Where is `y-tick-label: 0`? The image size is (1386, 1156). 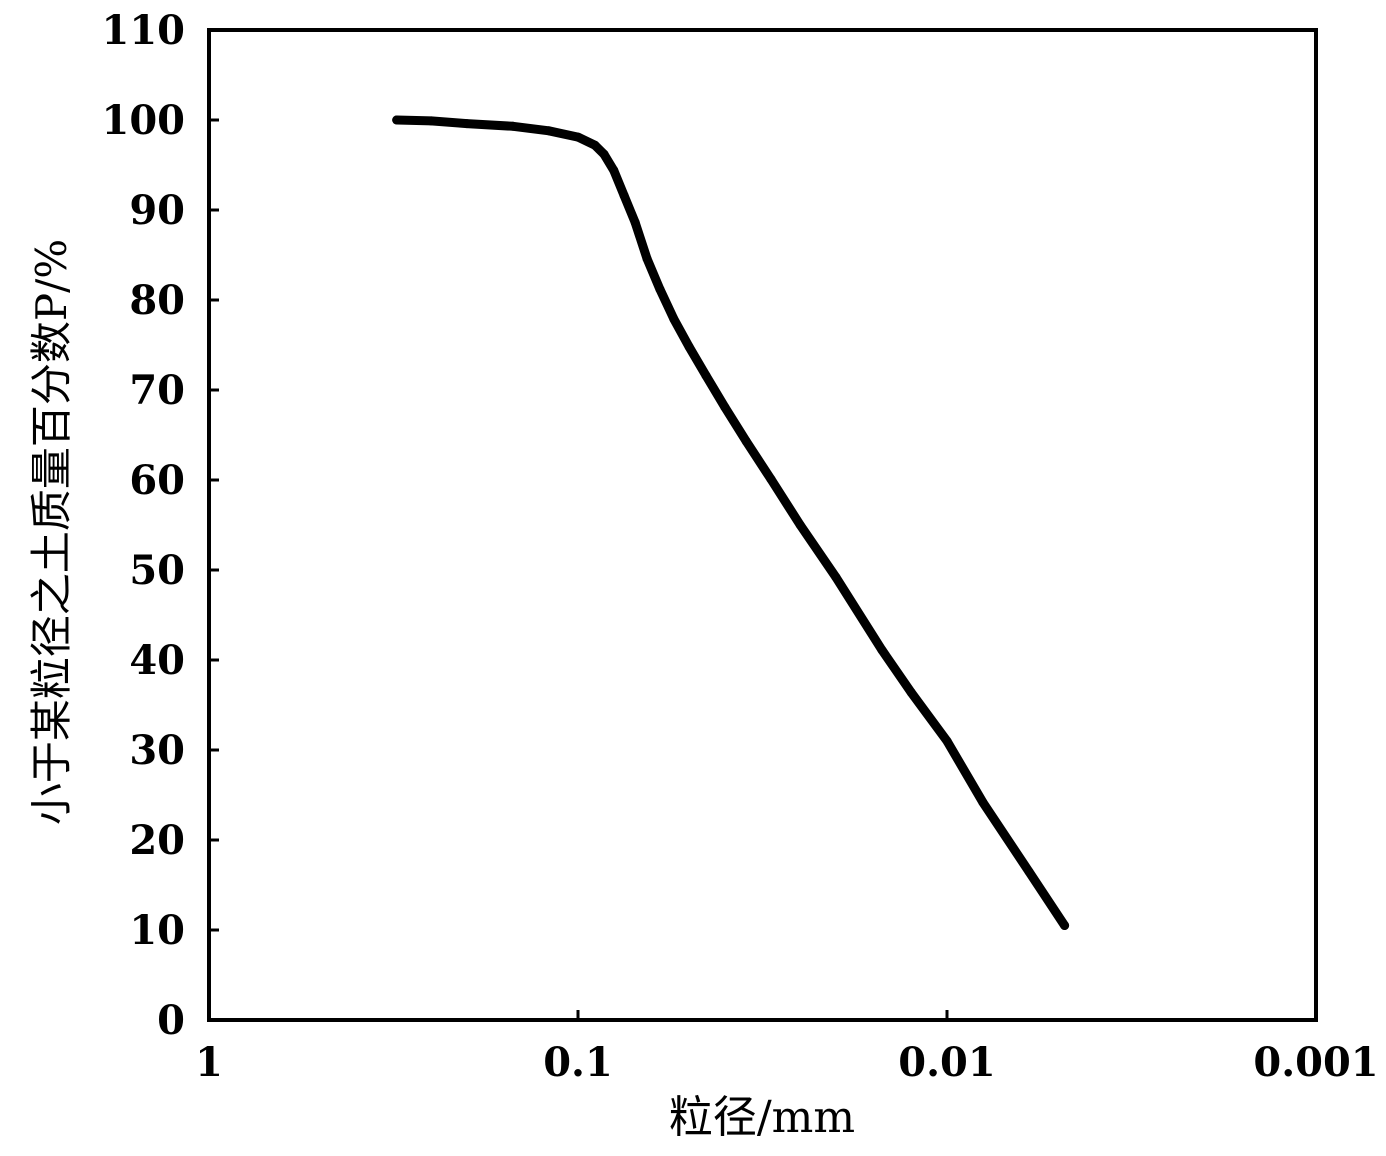
y-tick-label: 0 is located at coordinates (171, 1020).